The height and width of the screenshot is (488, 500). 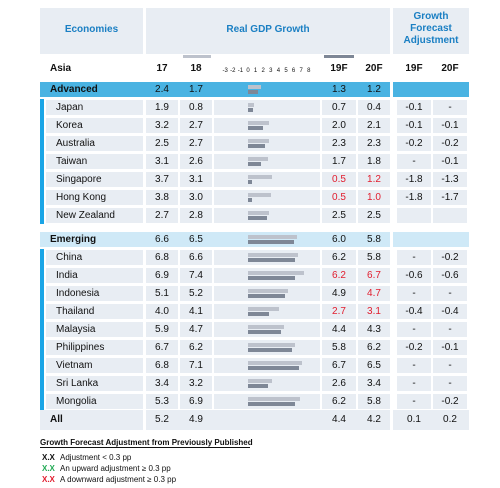 I want to click on axis-tick-label: 0, so click(x=248, y=71).